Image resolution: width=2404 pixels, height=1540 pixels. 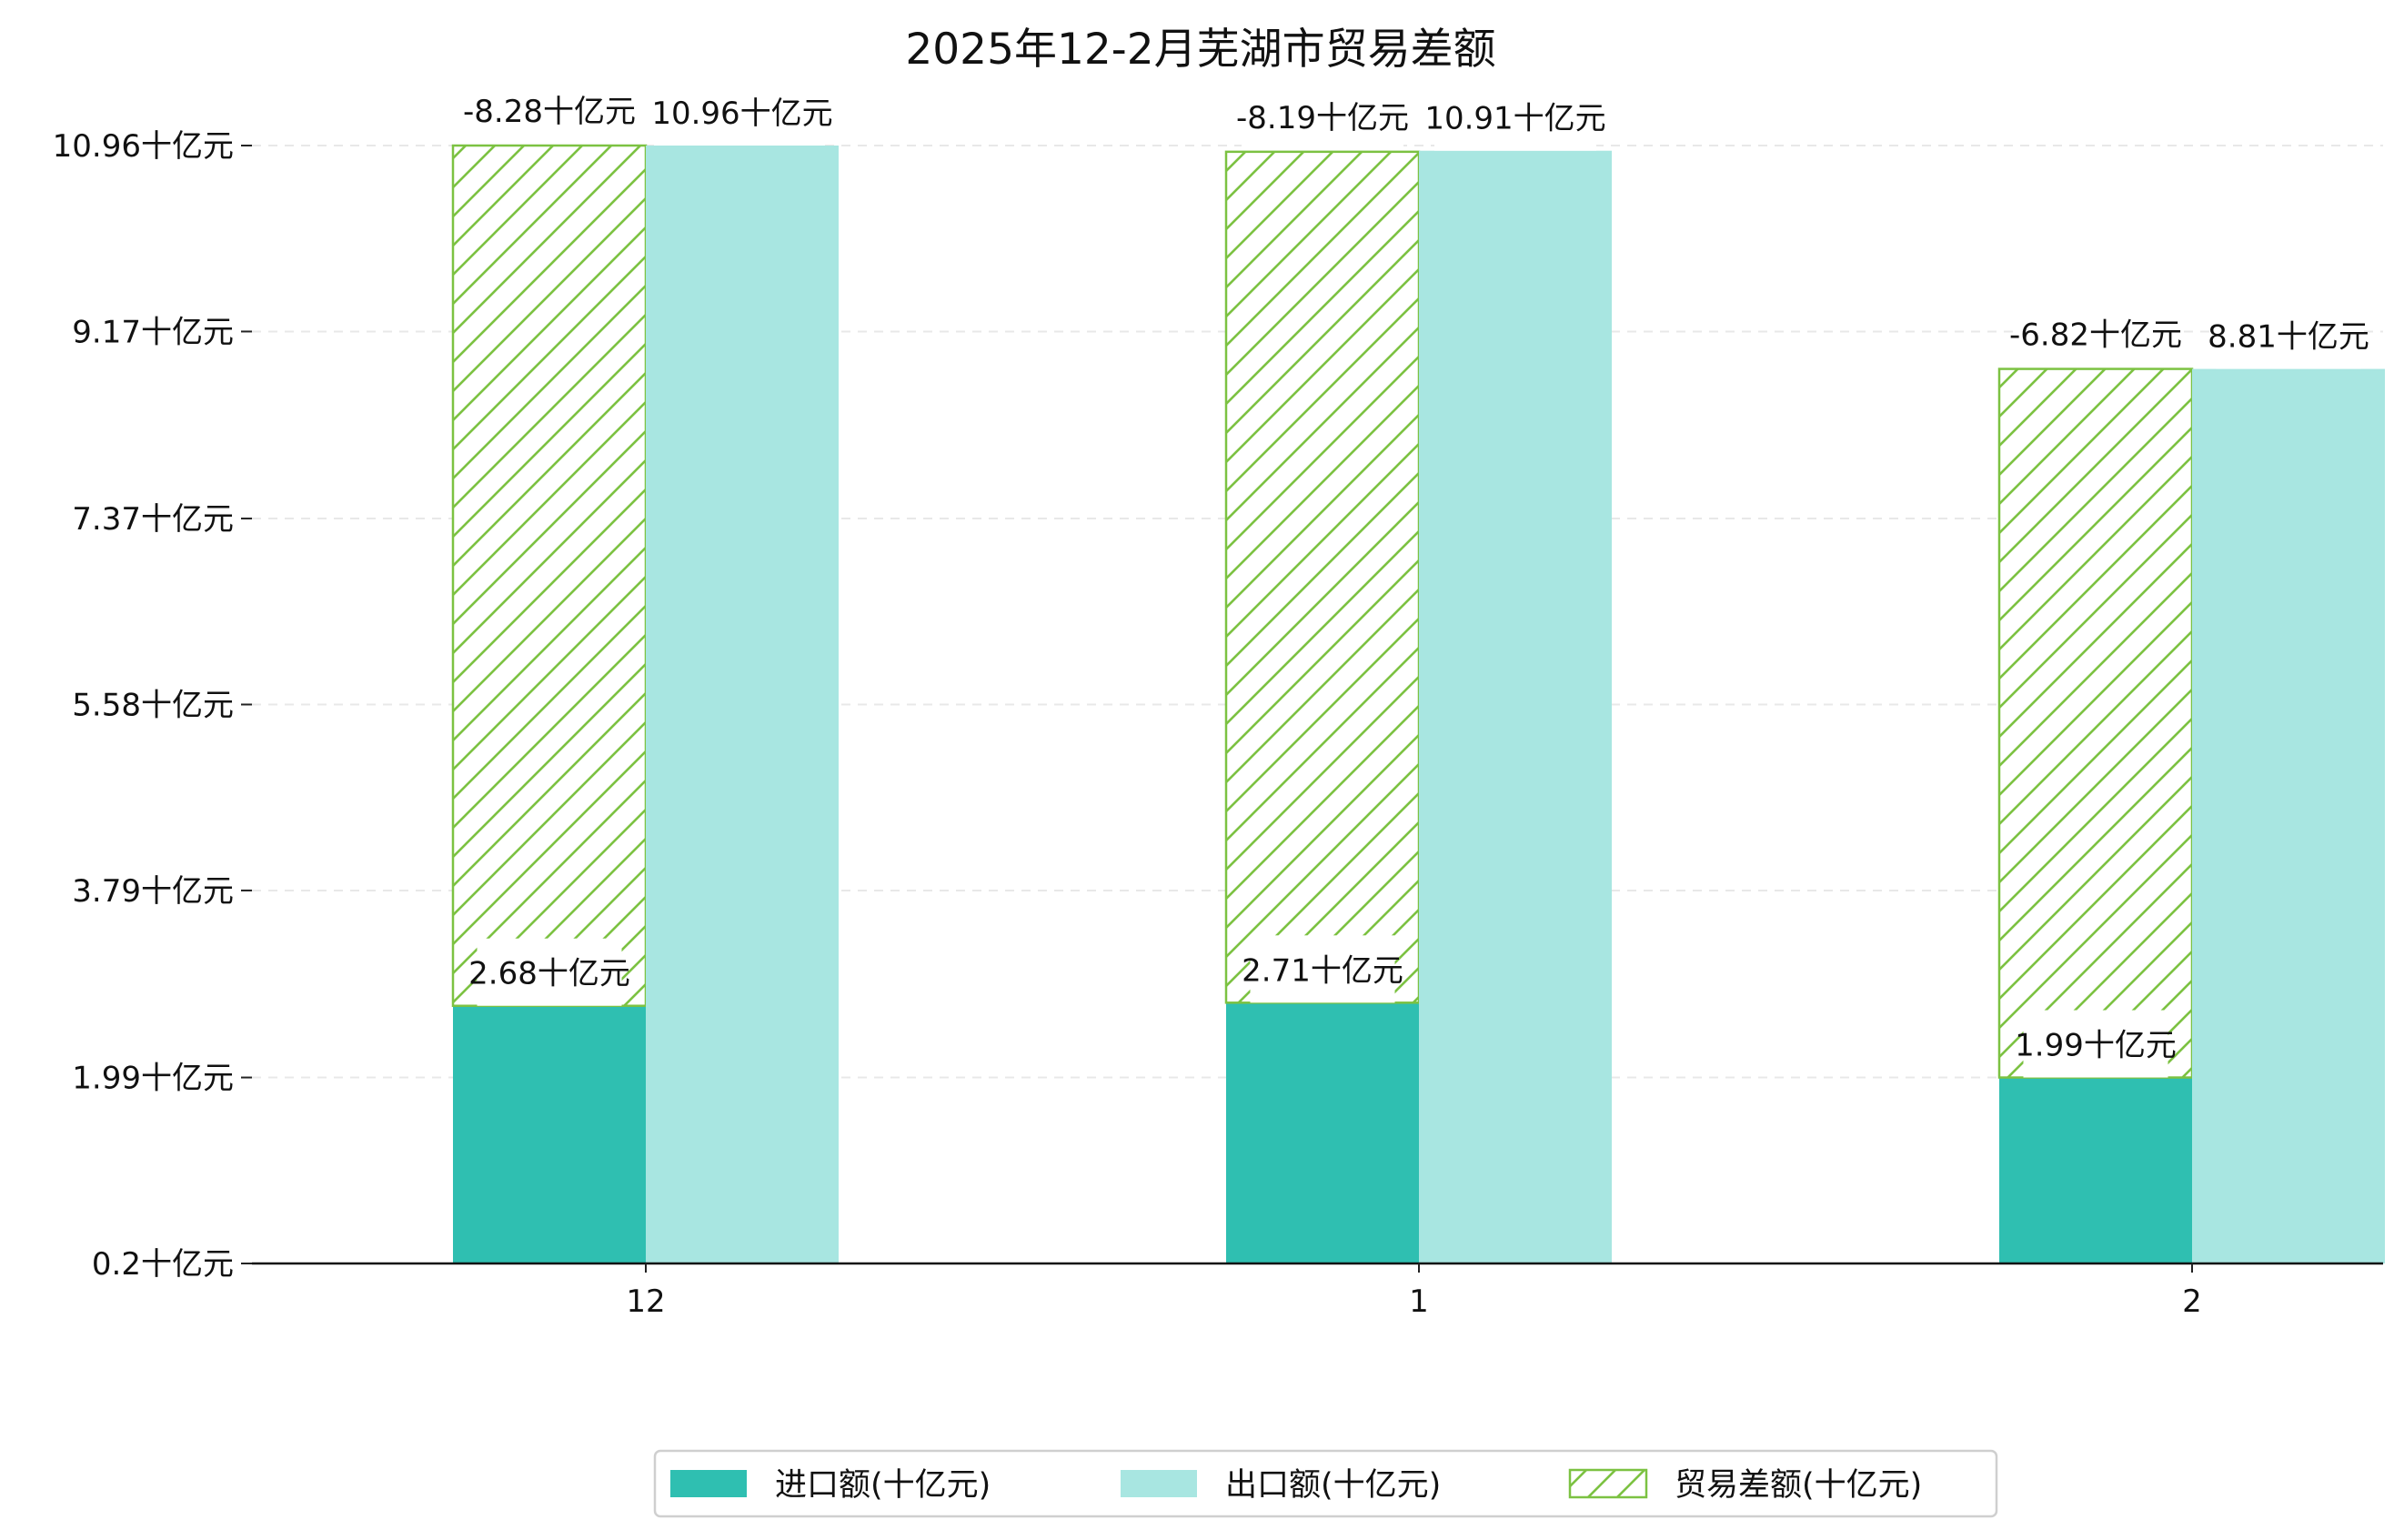 I want to click on y-tick-label: 1.99十亿元, so click(x=153, y=1079).